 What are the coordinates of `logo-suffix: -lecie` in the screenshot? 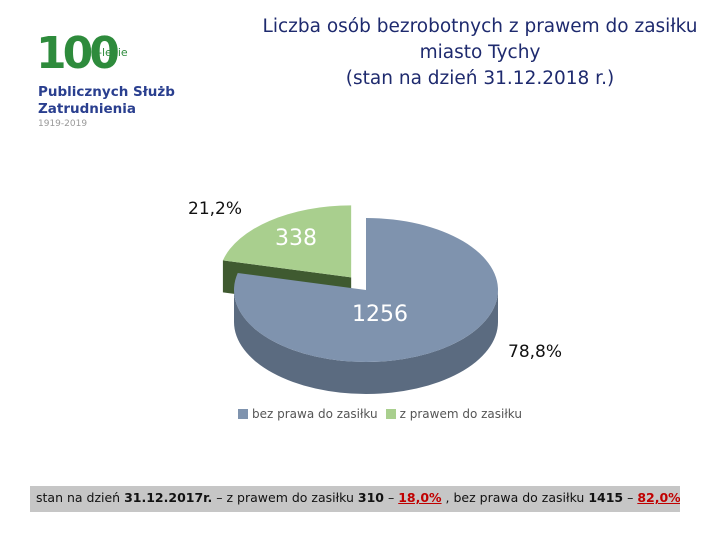 It's located at (113, 52).